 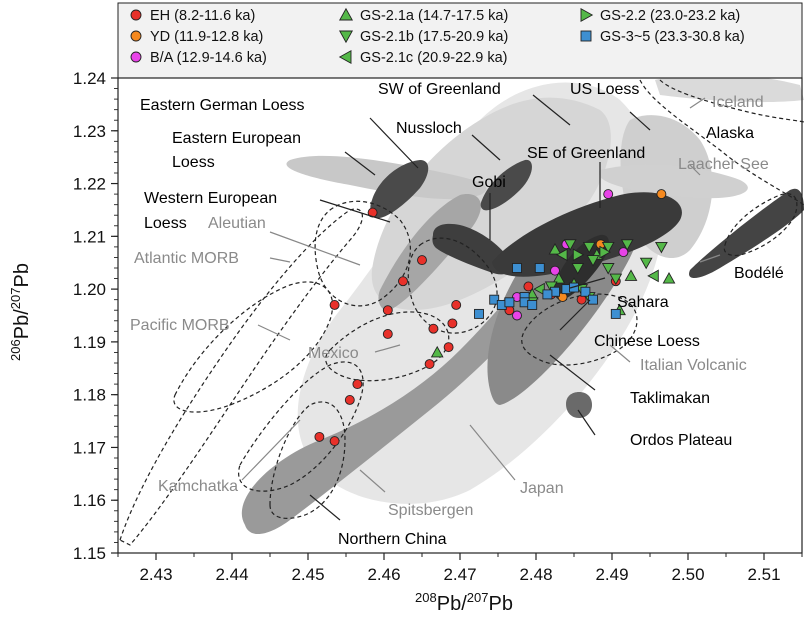 What do you see at coordinates (274, 332) in the screenshot?
I see `callout-pacific-morb` at bounding box center [274, 332].